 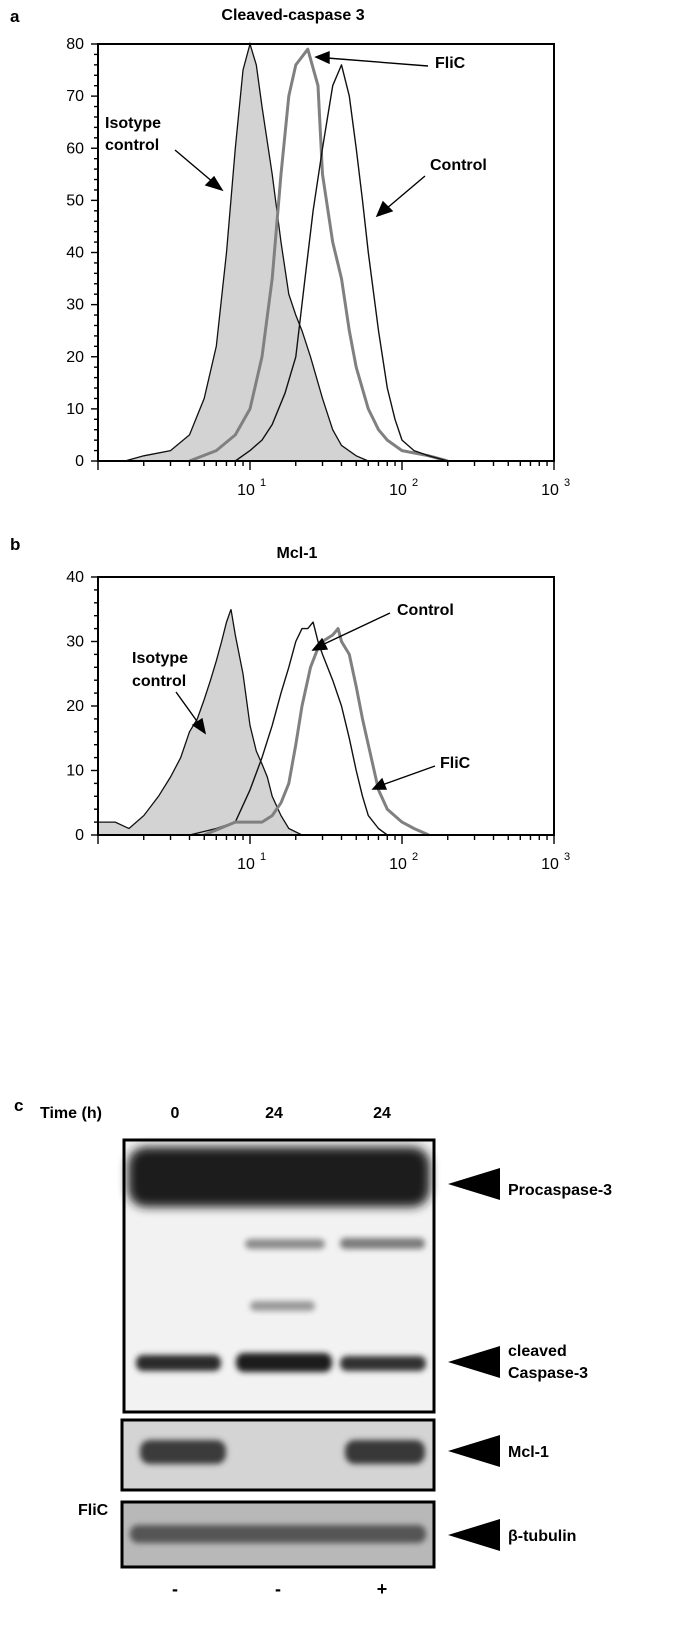 I want to click on panel-b-plot: 0 10 20 30 40 10 1 10 2 10 3, so click(x=318, y=721).